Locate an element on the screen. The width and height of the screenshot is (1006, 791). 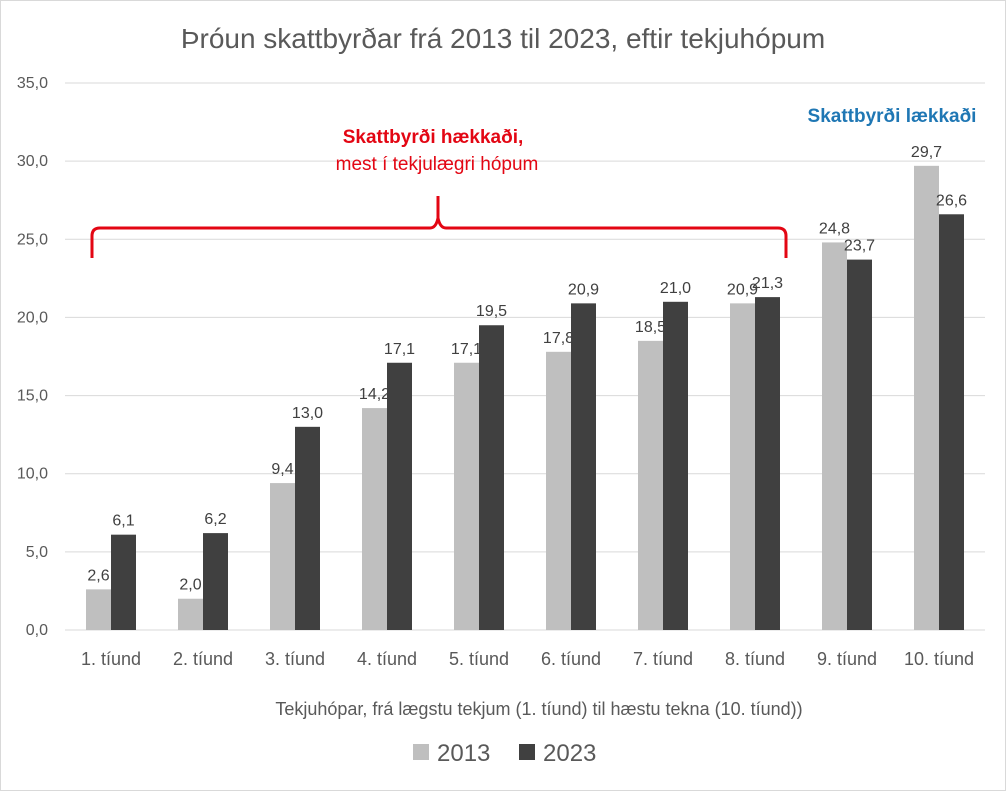
legend-label-2023: 2023 is located at coordinates (569, 753).